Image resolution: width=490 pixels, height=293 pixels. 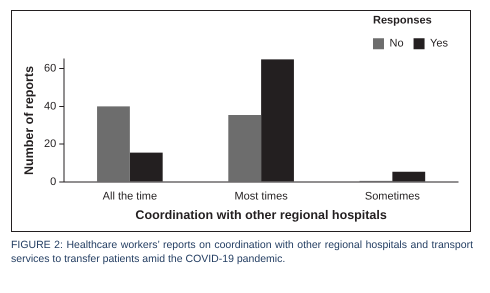 I want to click on legend-title: Responses, so click(x=402, y=20).